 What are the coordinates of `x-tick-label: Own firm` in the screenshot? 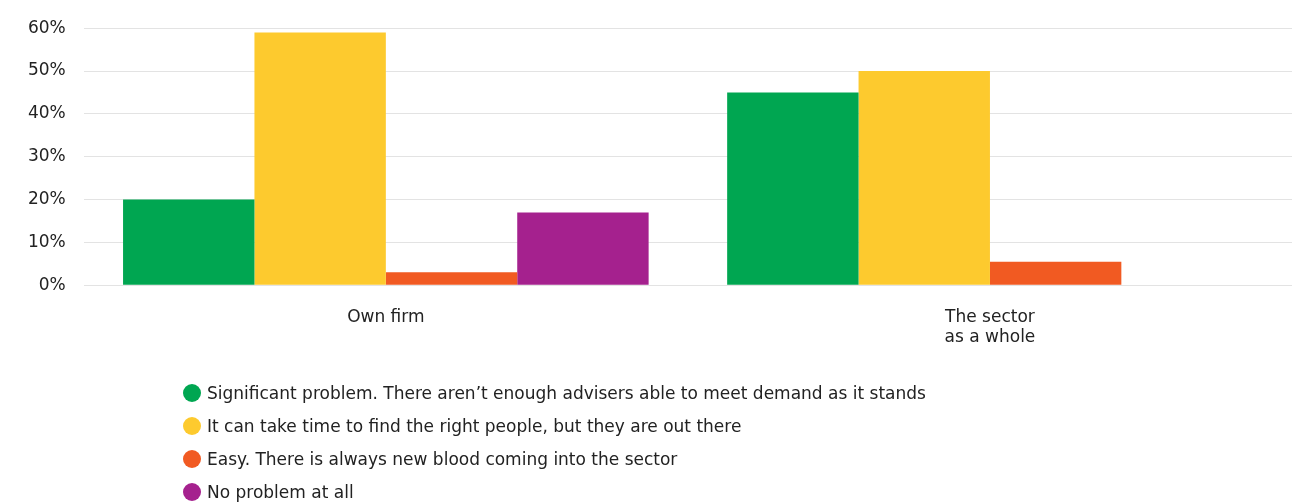 It's located at (386, 315).